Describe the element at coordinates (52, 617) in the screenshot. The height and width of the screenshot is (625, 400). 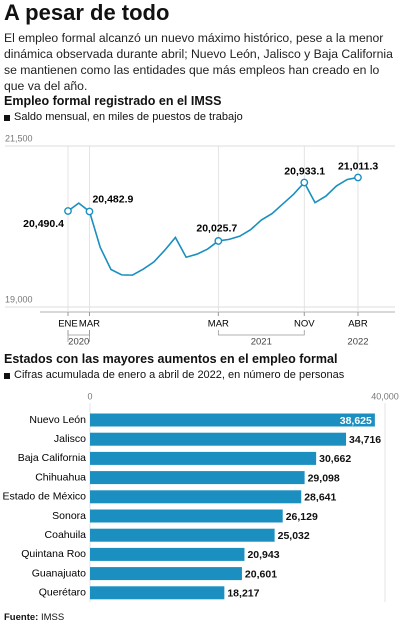
I see `source-text: IMSS` at that location.